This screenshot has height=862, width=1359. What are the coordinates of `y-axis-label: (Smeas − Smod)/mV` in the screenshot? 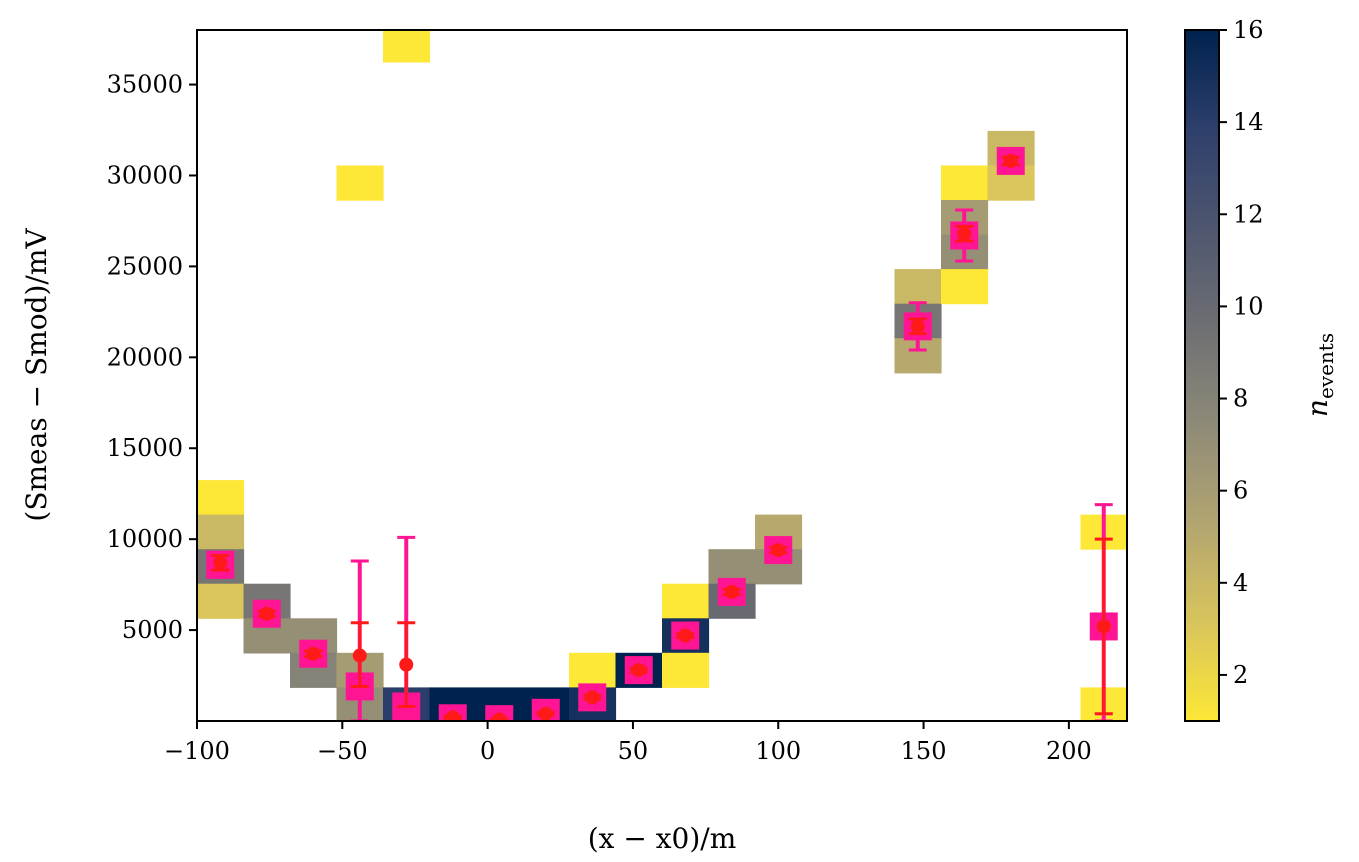 It's located at (36, 375).